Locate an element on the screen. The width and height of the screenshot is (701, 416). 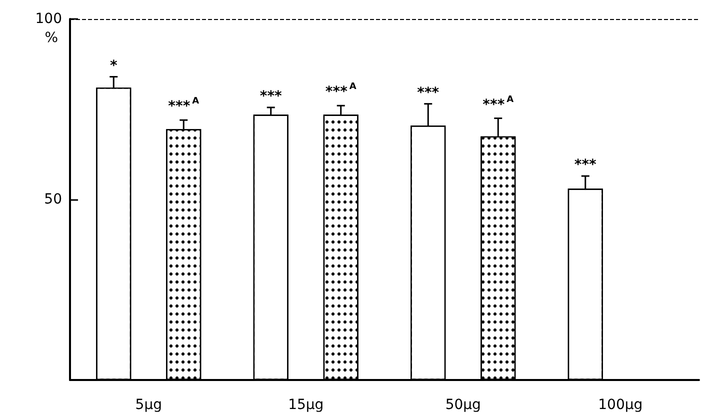
x-tick-label: 15µg is located at coordinates (306, 405).